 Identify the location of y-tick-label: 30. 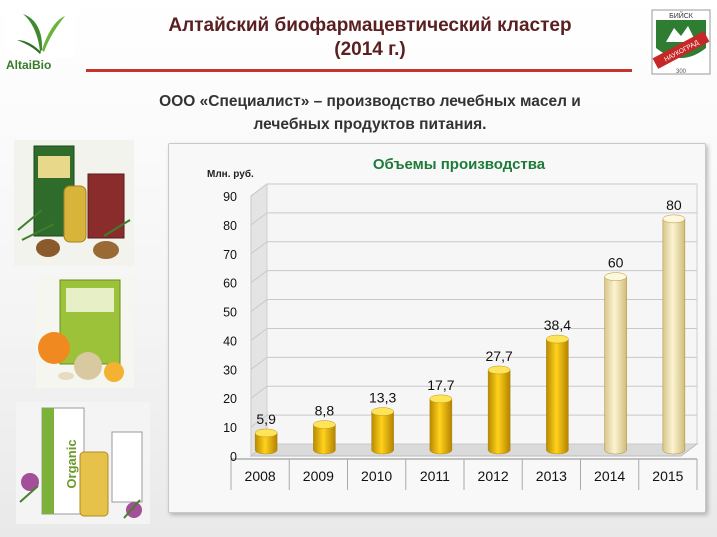
(230, 370).